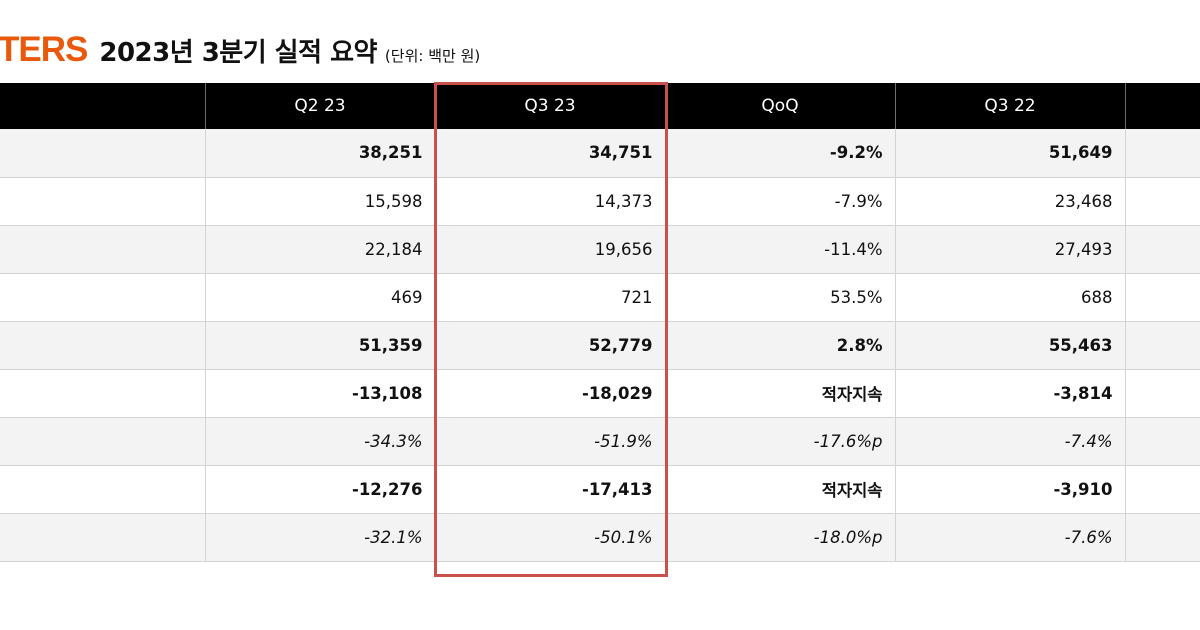  What do you see at coordinates (549, 201) in the screenshot?
I see `q3-23-cell: 14,373` at bounding box center [549, 201].